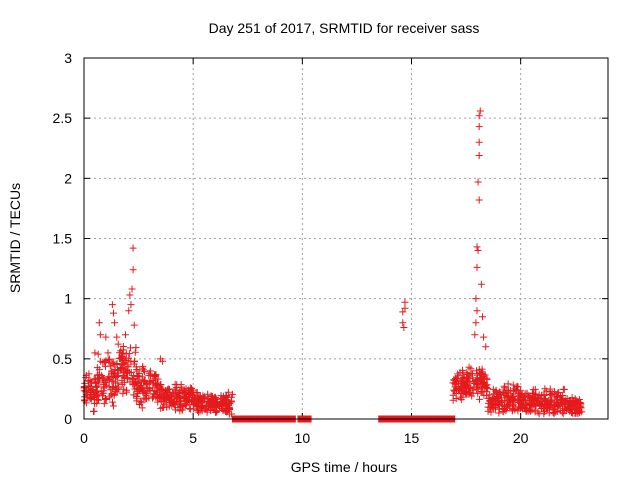 The width and height of the screenshot is (640, 480). I want to click on x-tick-label: 5, so click(193, 438).